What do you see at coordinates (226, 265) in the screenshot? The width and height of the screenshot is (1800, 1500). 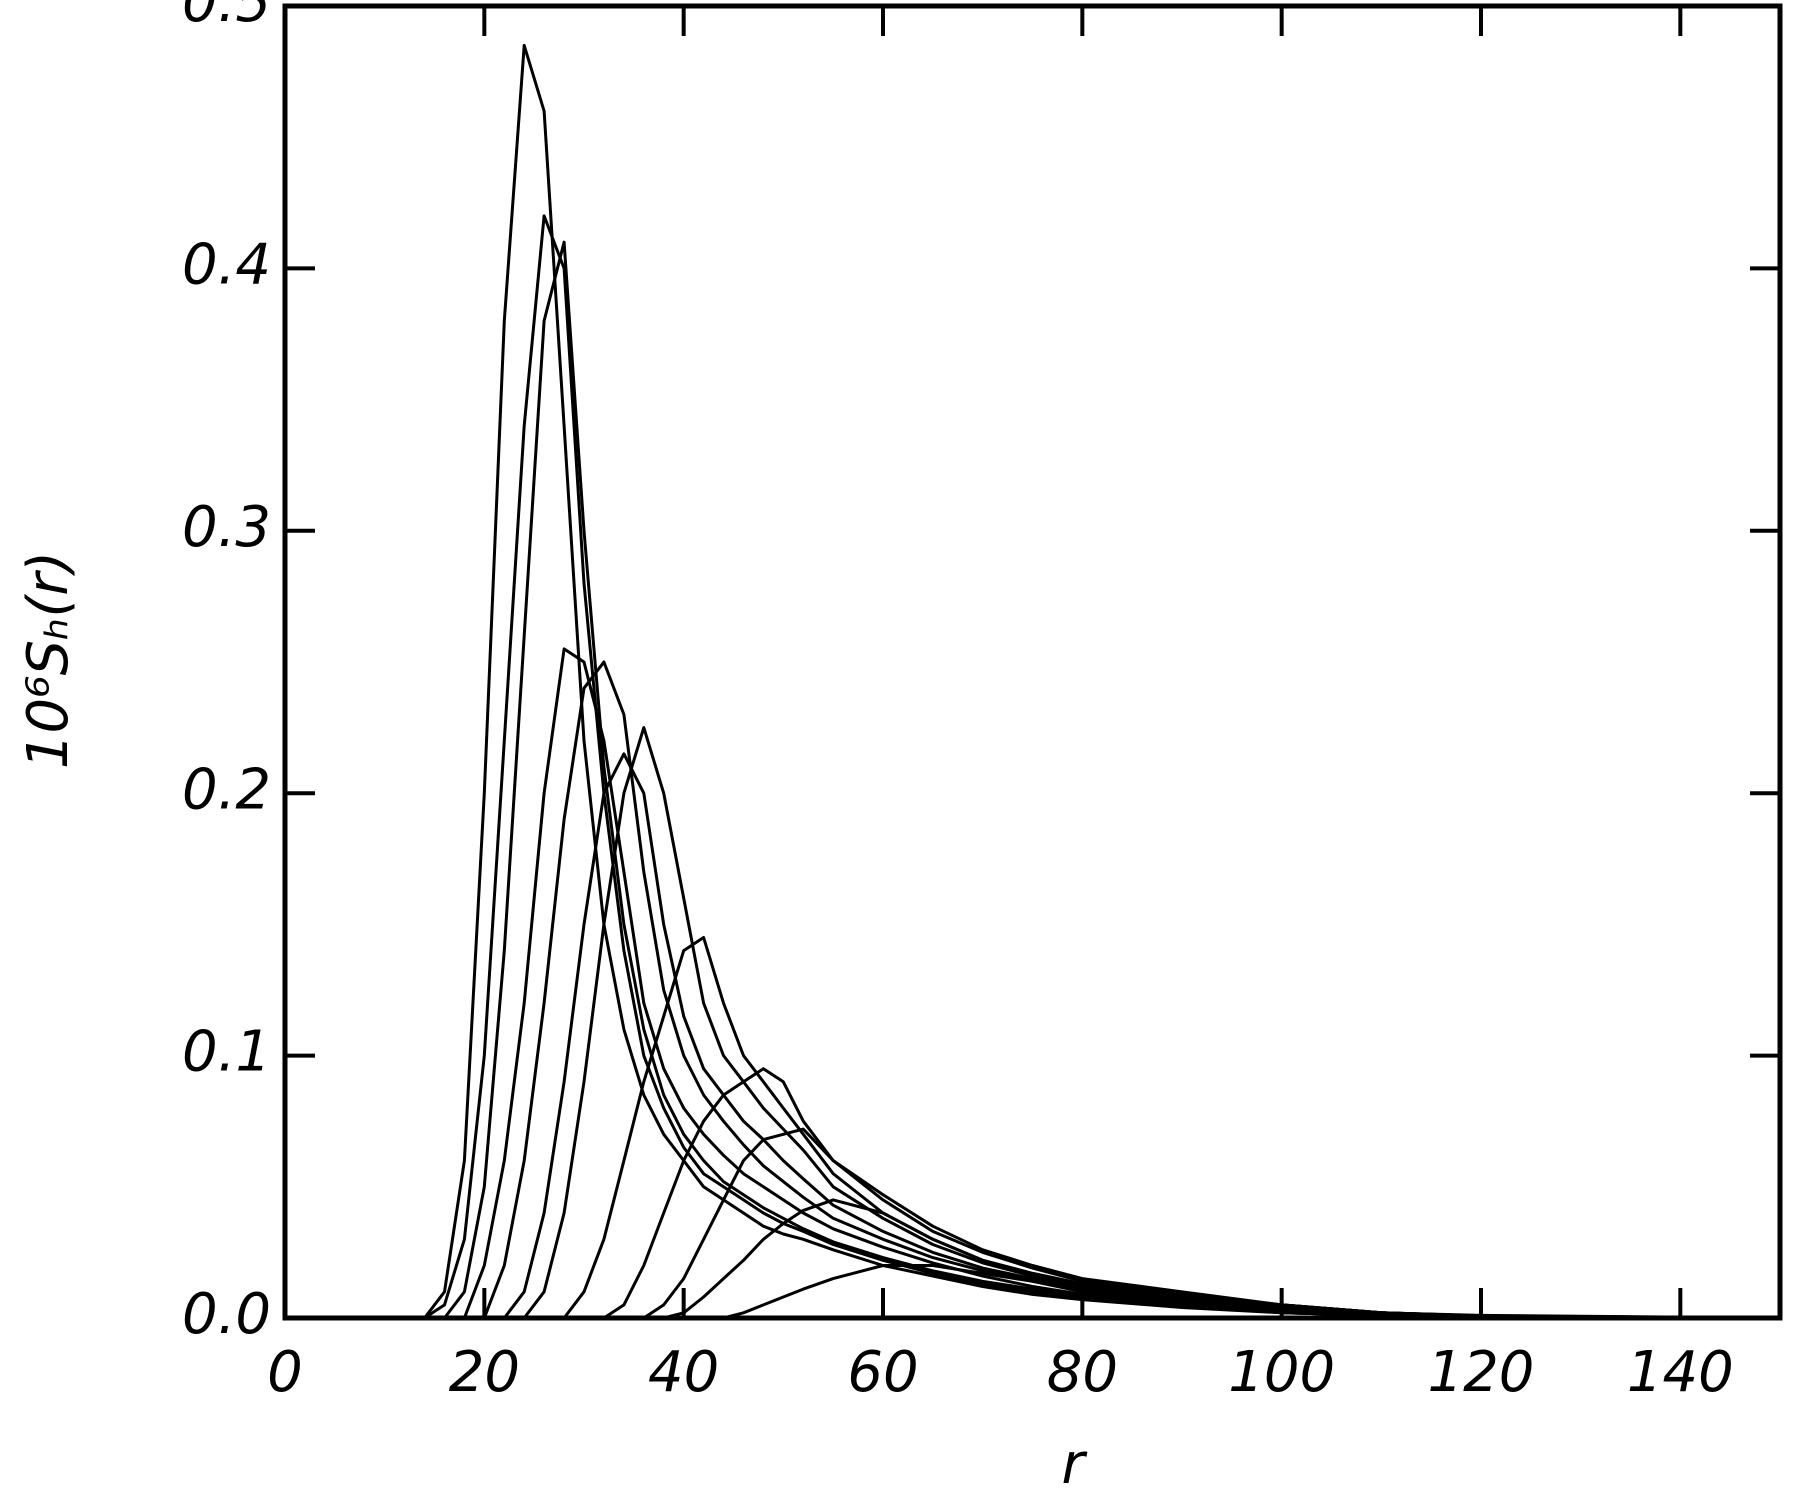 I see `y-tick-label: 0.4` at bounding box center [226, 265].